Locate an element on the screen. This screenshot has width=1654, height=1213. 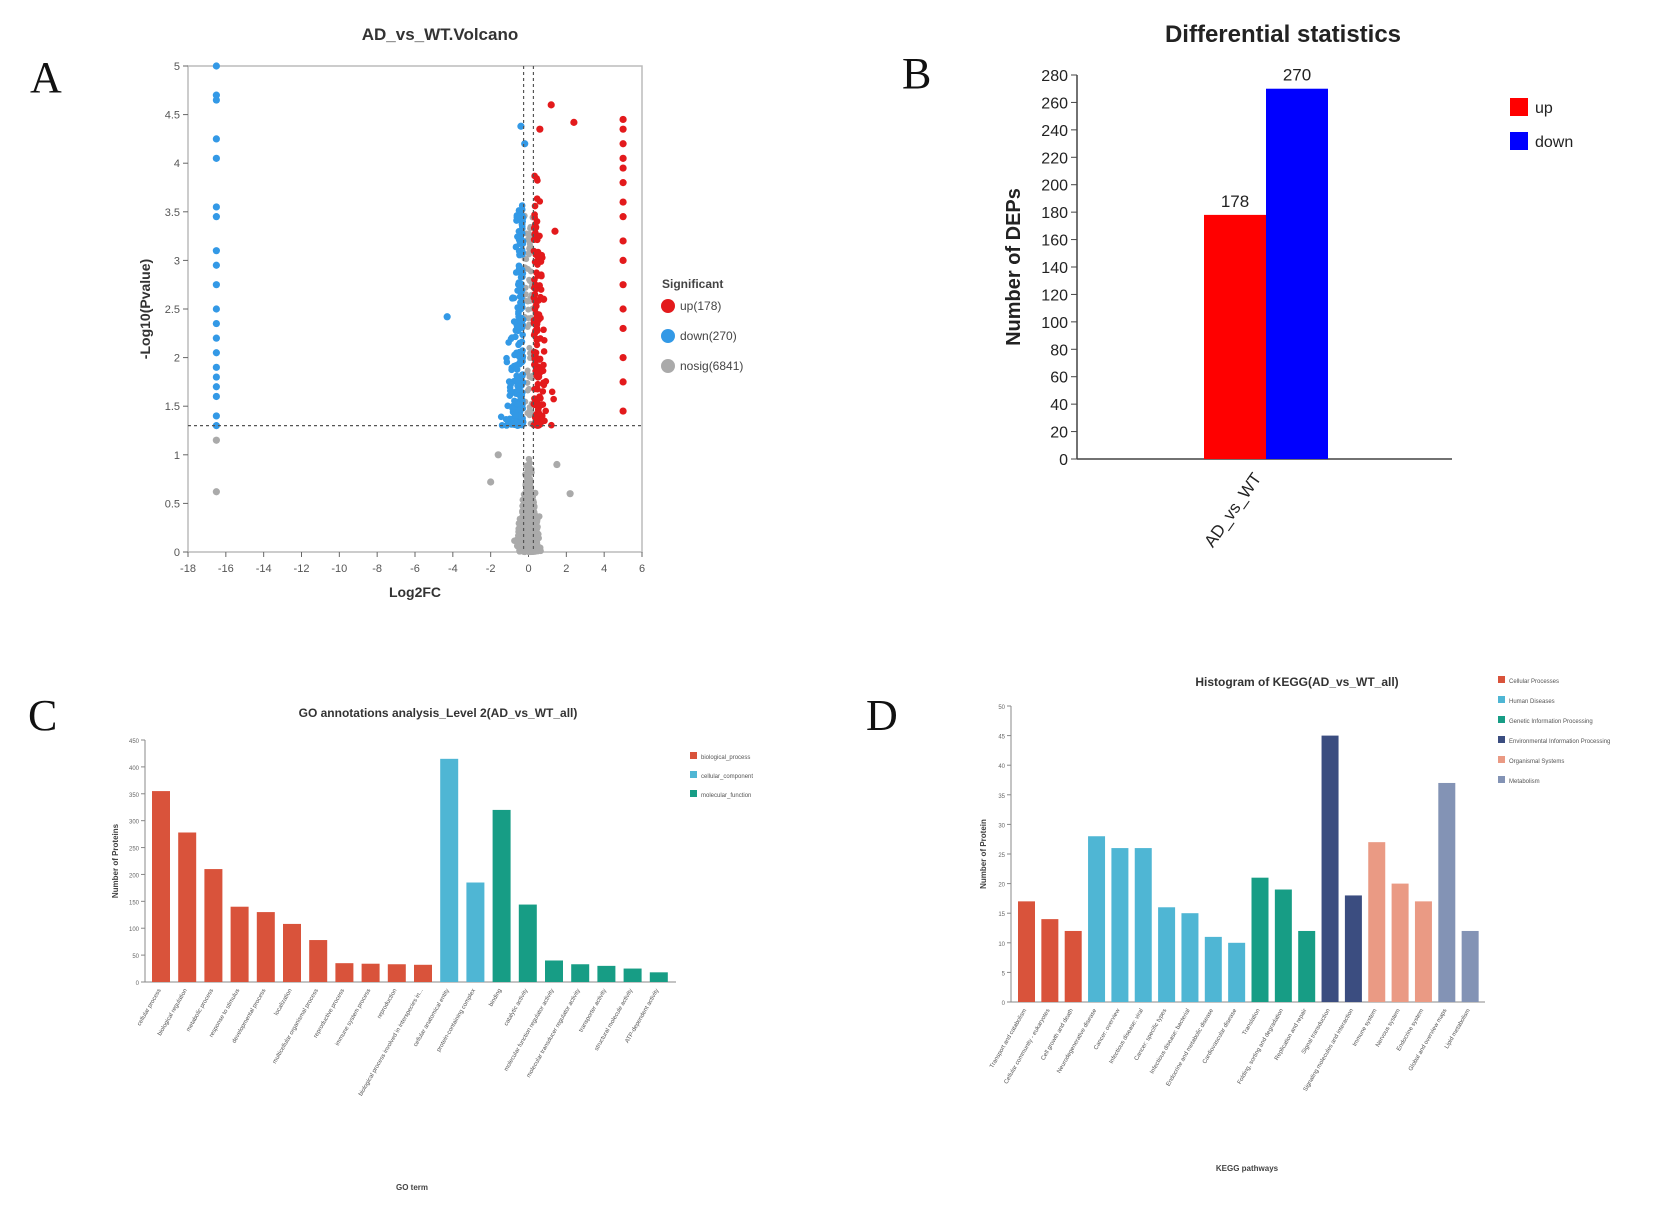
diffstat-y-tick-label: 260 is located at coordinates (1054, 103).